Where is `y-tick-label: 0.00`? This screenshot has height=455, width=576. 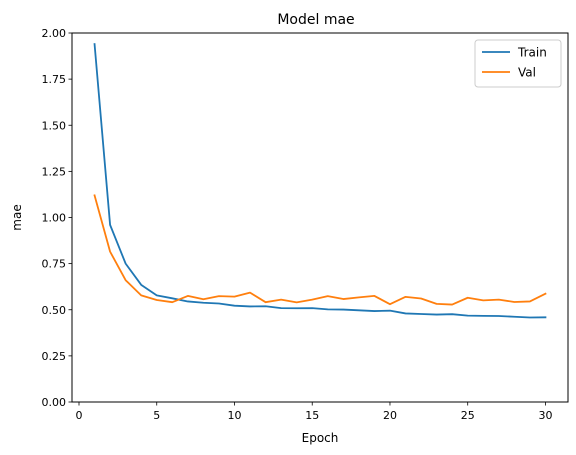 y-tick-label: 0.00 is located at coordinates (54, 402).